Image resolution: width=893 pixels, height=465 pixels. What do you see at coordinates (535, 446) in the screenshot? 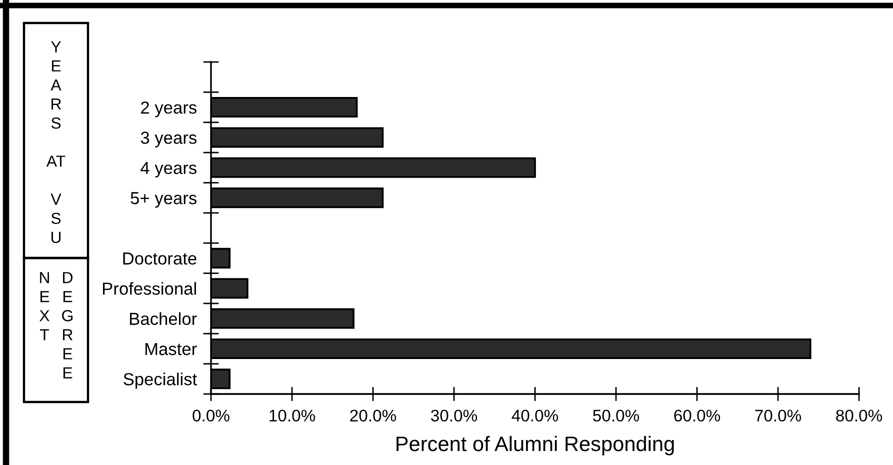
I see `x-axis-title: Percent of Alumni Responding` at bounding box center [535, 446].